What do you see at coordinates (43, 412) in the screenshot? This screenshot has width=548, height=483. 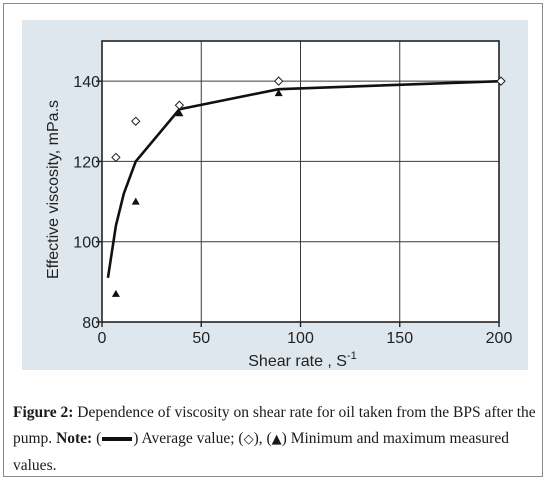 I see `figure-label: Figure 2:` at bounding box center [43, 412].